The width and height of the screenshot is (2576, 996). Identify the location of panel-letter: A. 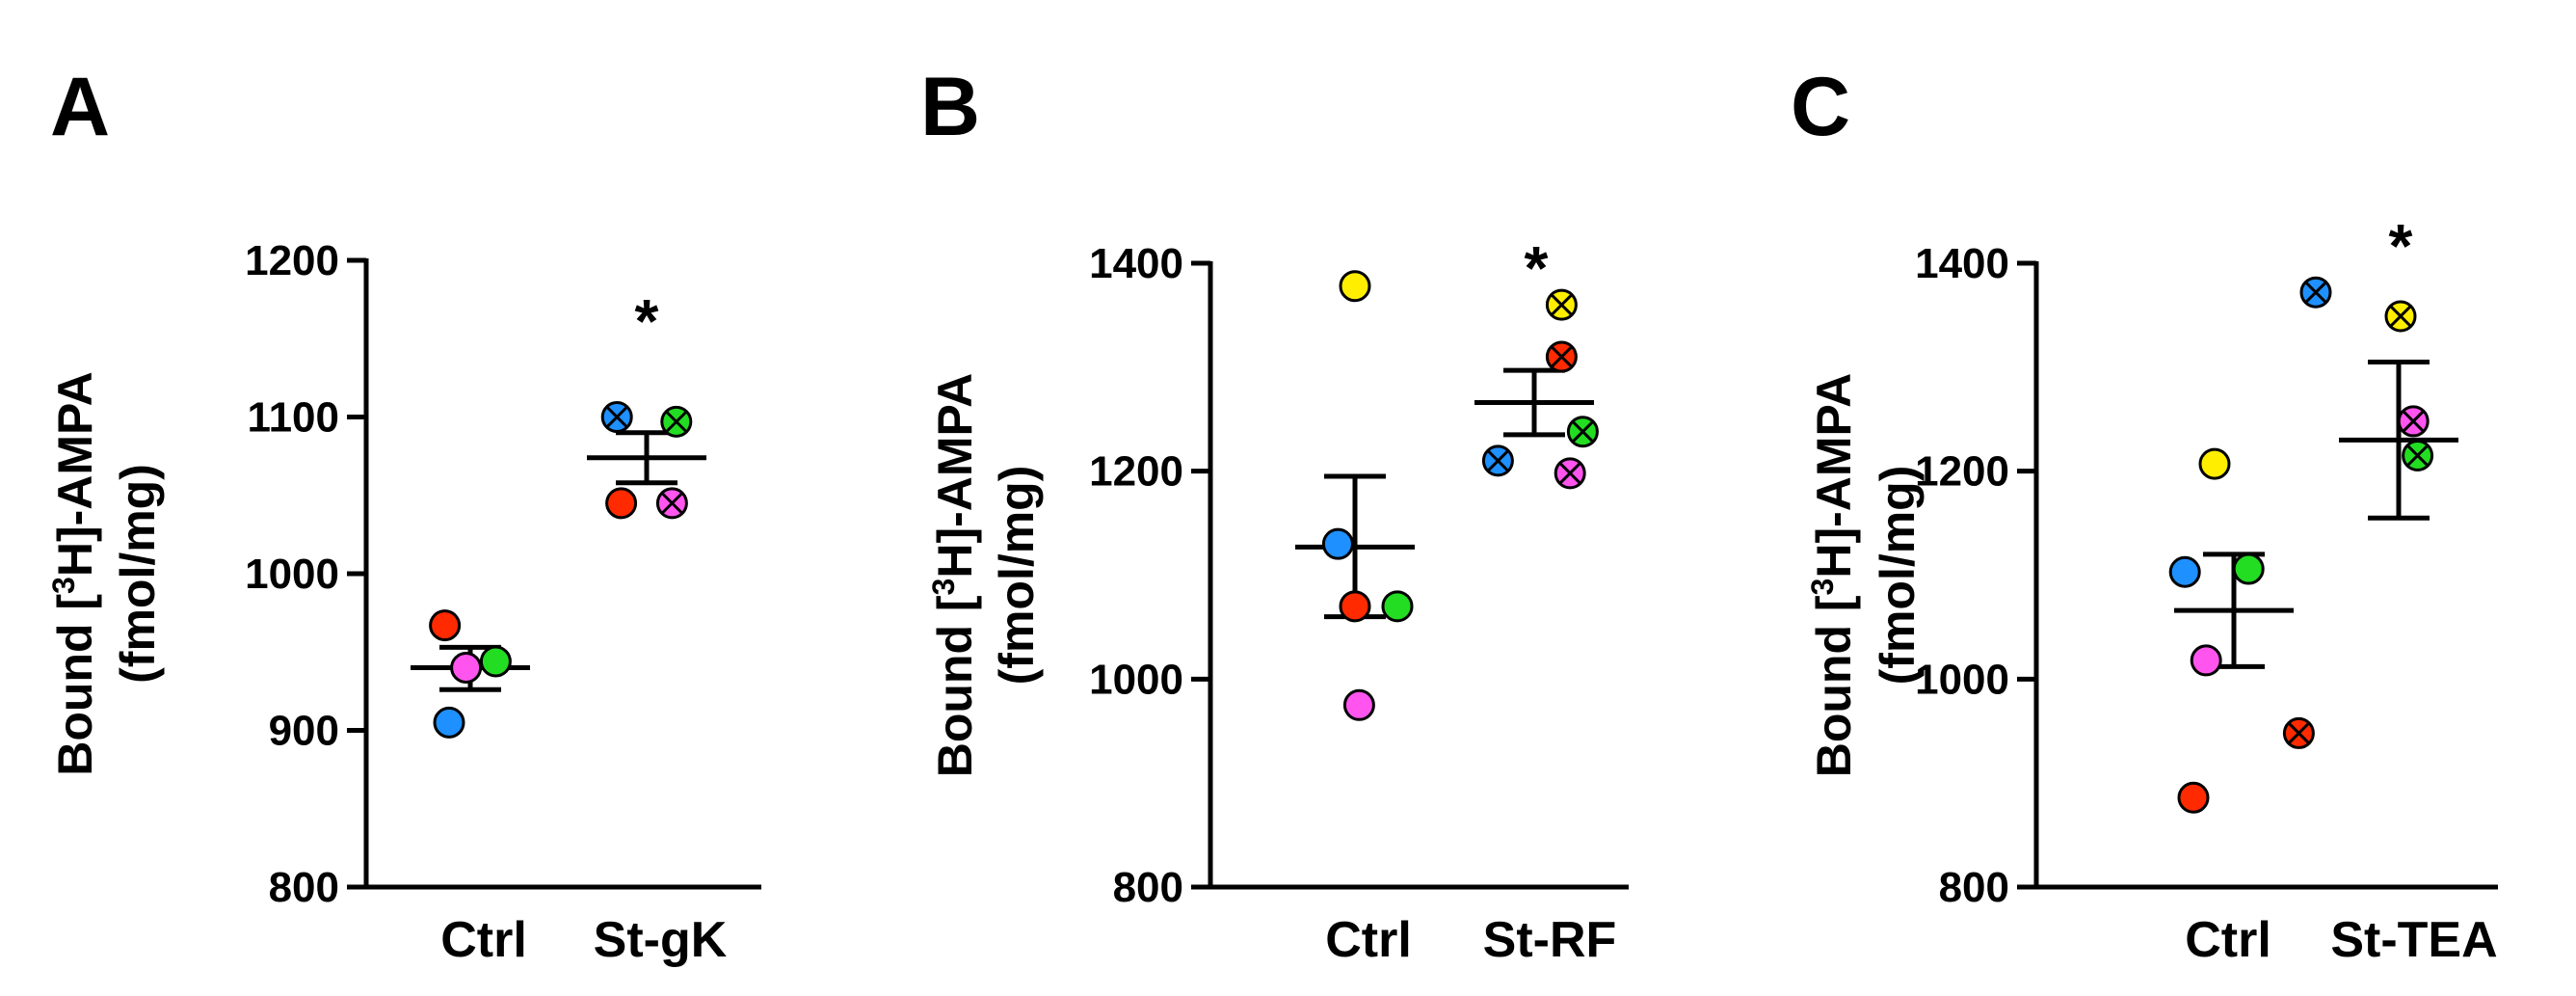
(80, 107).